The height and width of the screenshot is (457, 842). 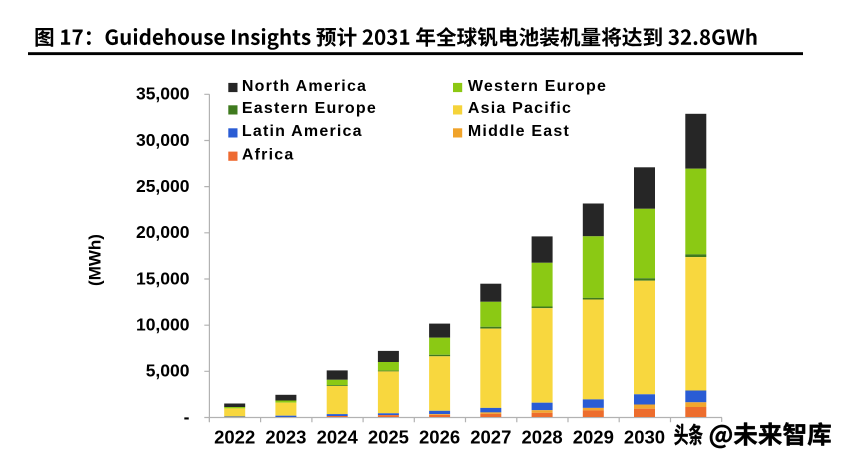 I want to click on svg-text: 2027, so click(x=490, y=436).